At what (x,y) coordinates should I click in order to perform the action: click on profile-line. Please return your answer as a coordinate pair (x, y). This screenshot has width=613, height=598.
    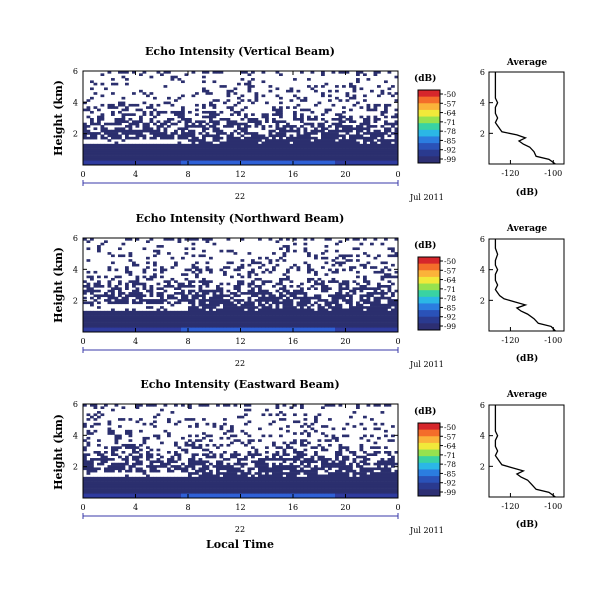
    Looking at the image, I should click on (525, 285).